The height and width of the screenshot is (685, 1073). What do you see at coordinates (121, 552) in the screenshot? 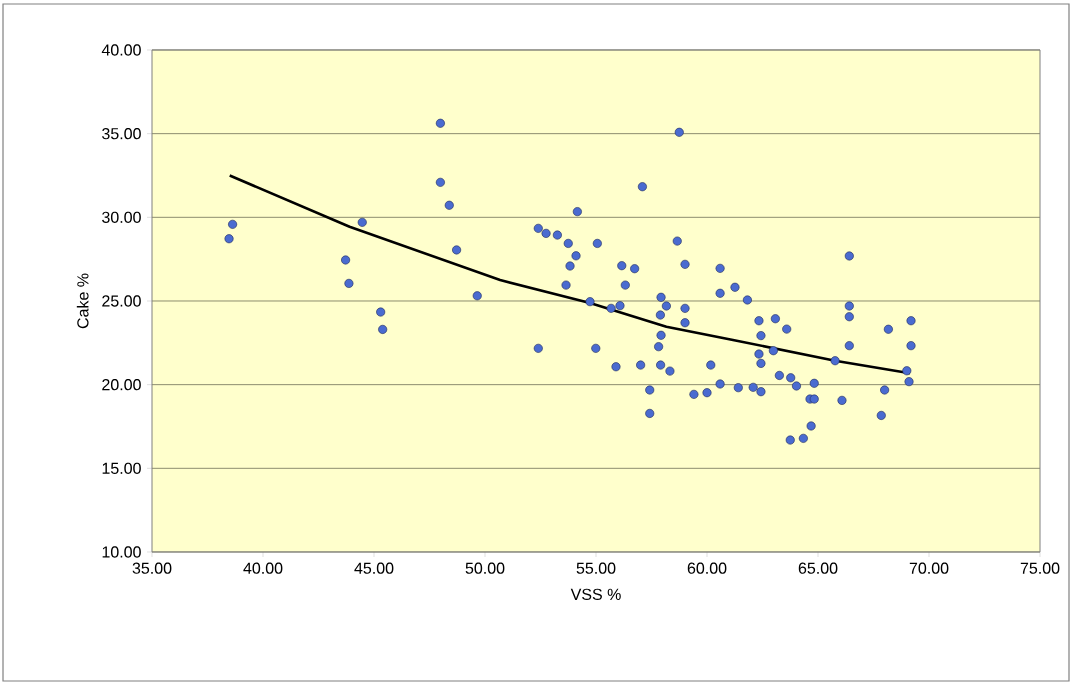
I see `y-tick-label: 10.00` at bounding box center [121, 552].